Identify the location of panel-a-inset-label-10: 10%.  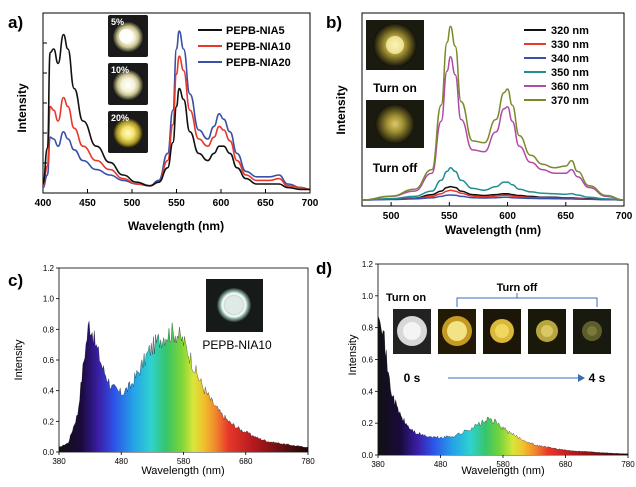
(120, 70).